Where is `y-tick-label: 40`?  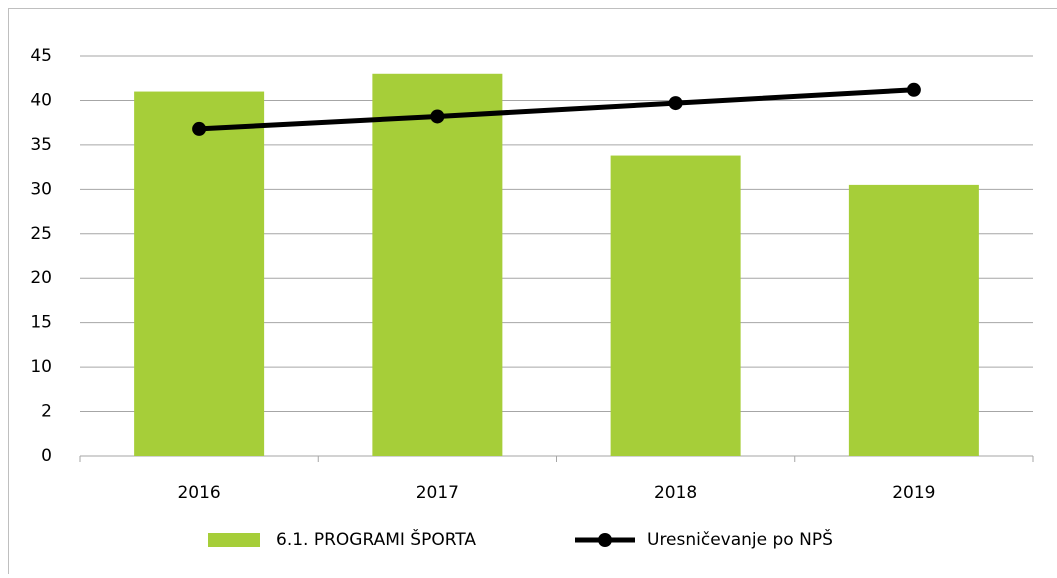 y-tick-label: 40 is located at coordinates (41, 100).